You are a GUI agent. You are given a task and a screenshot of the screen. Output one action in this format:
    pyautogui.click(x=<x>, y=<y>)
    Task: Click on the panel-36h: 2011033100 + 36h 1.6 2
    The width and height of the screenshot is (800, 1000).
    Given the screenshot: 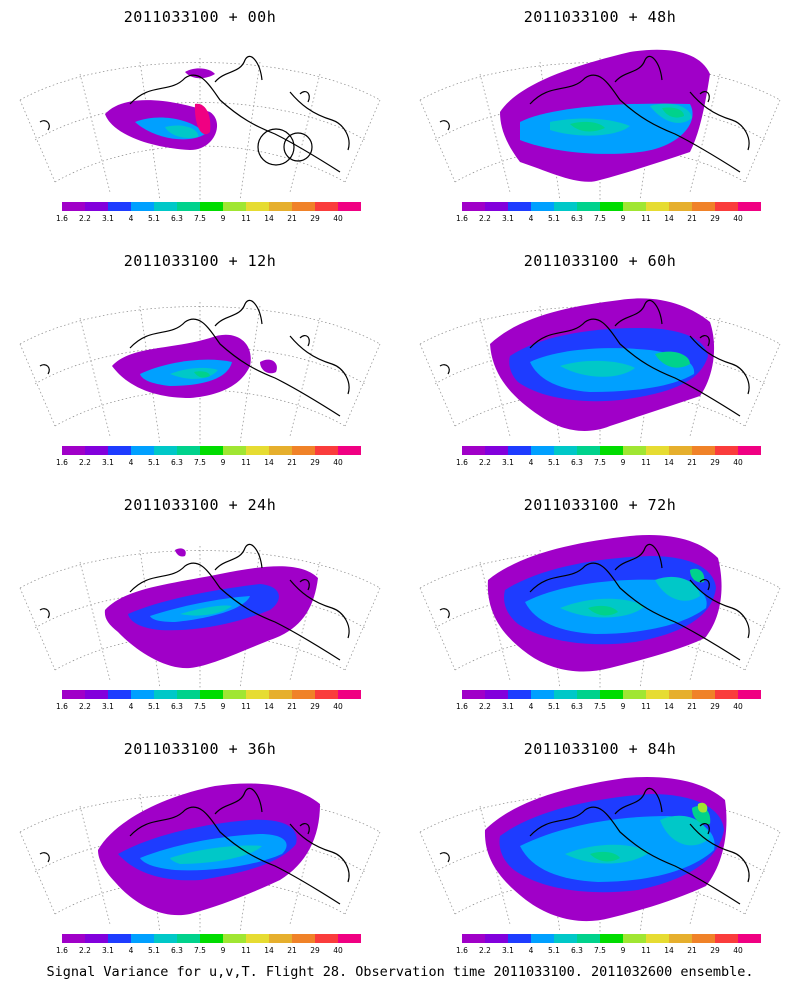 What is the action you would take?
    pyautogui.click(x=200, y=854)
    